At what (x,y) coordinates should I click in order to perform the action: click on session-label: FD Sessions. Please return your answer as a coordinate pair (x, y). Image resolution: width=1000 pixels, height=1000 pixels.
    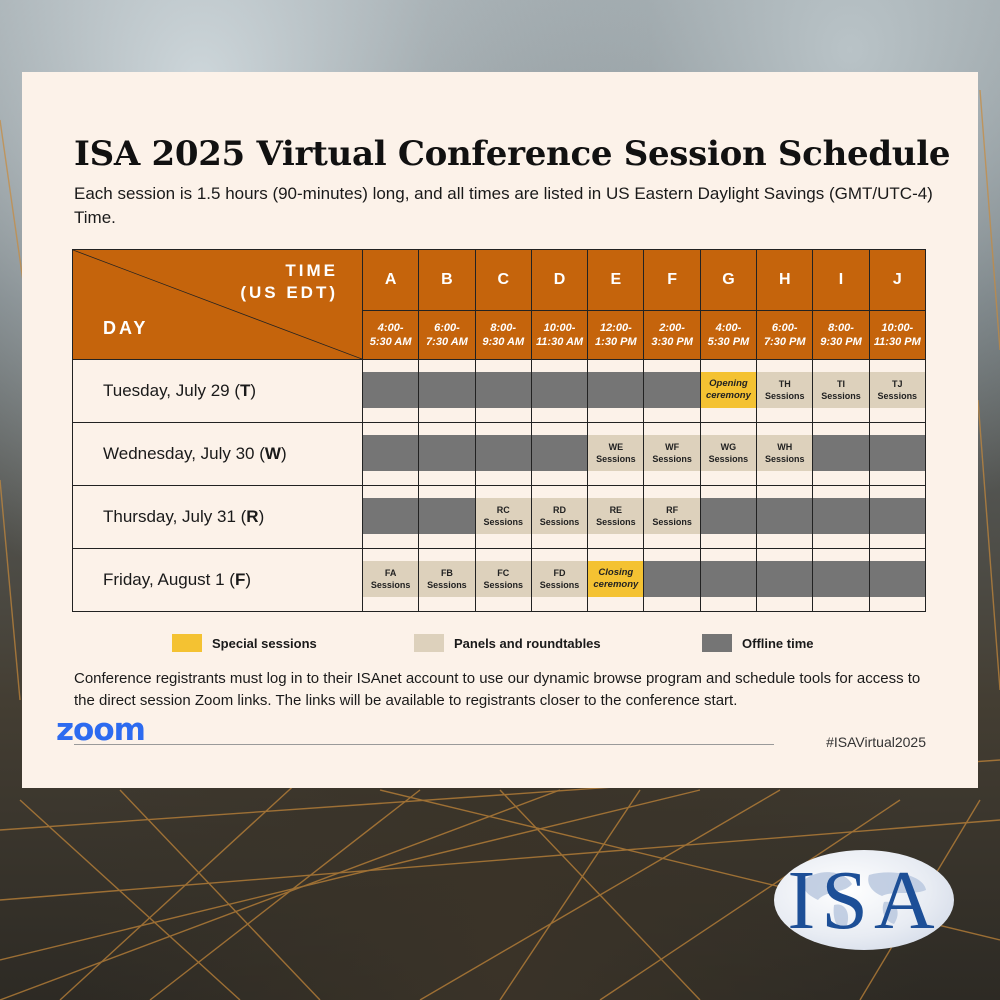
    Looking at the image, I should click on (560, 579).